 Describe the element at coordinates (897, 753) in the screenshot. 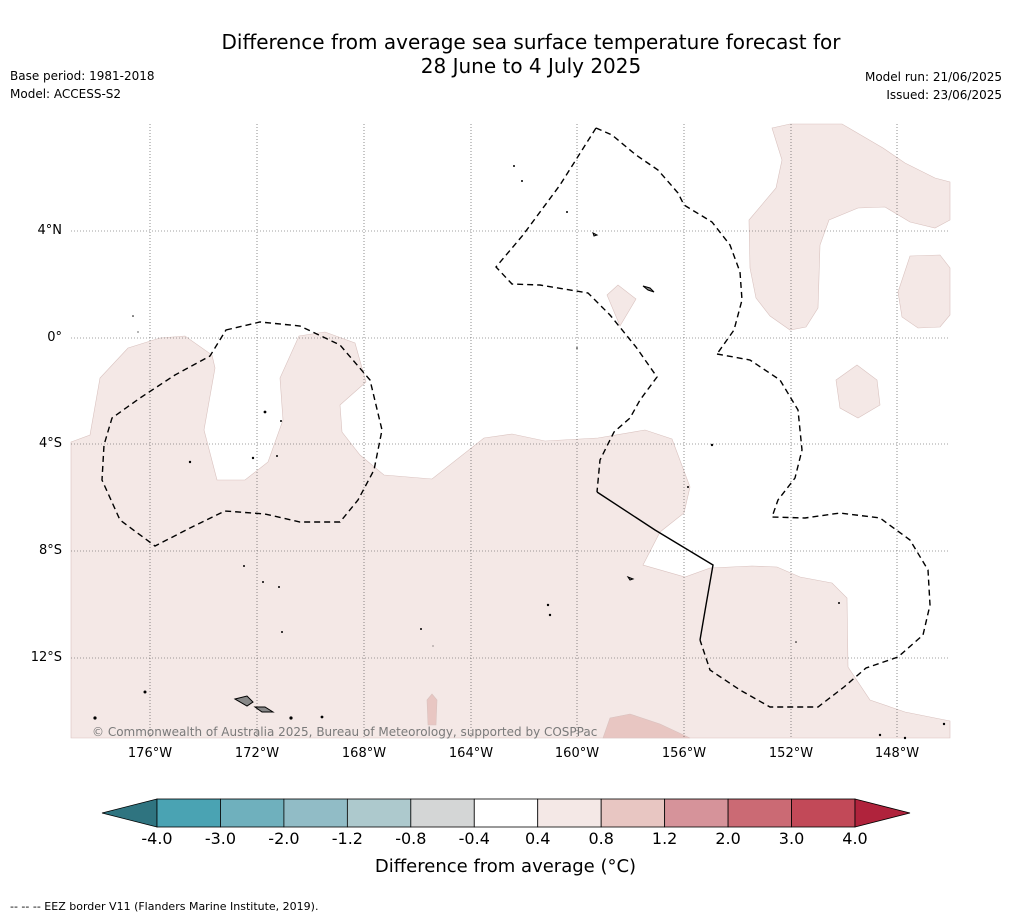

I see `lon-label-148w: 148°W` at that location.